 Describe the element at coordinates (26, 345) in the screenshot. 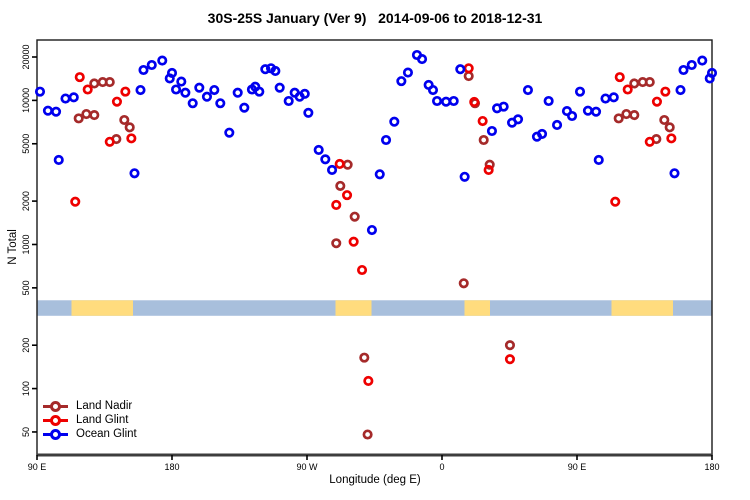

I see `y-tick-label: 200` at that location.